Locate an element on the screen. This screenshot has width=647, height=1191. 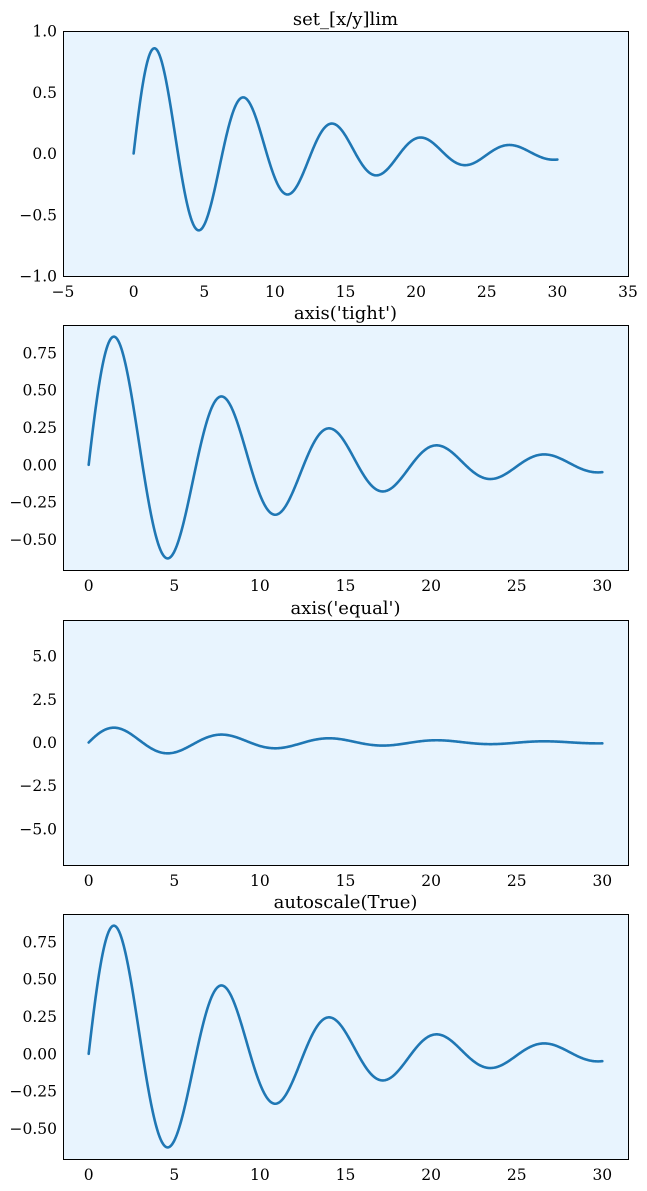
y-tick-label: 1.0 is located at coordinates (44, 32).